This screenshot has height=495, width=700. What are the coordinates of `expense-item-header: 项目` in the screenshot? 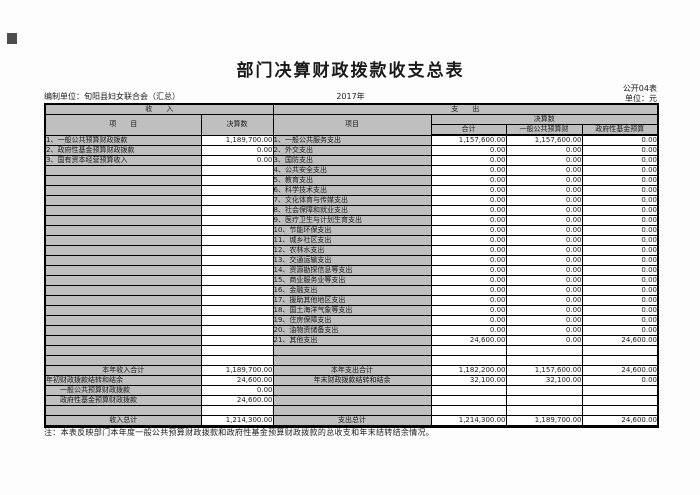 It's located at (352, 125).